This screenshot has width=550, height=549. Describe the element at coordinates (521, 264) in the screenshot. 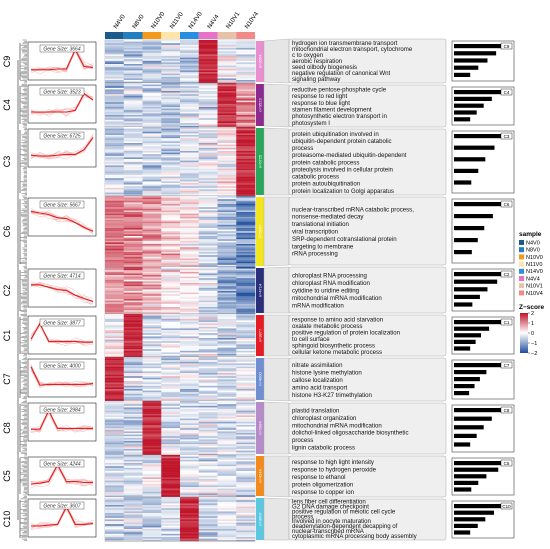

I see `legend-swatch-N11V0` at that location.